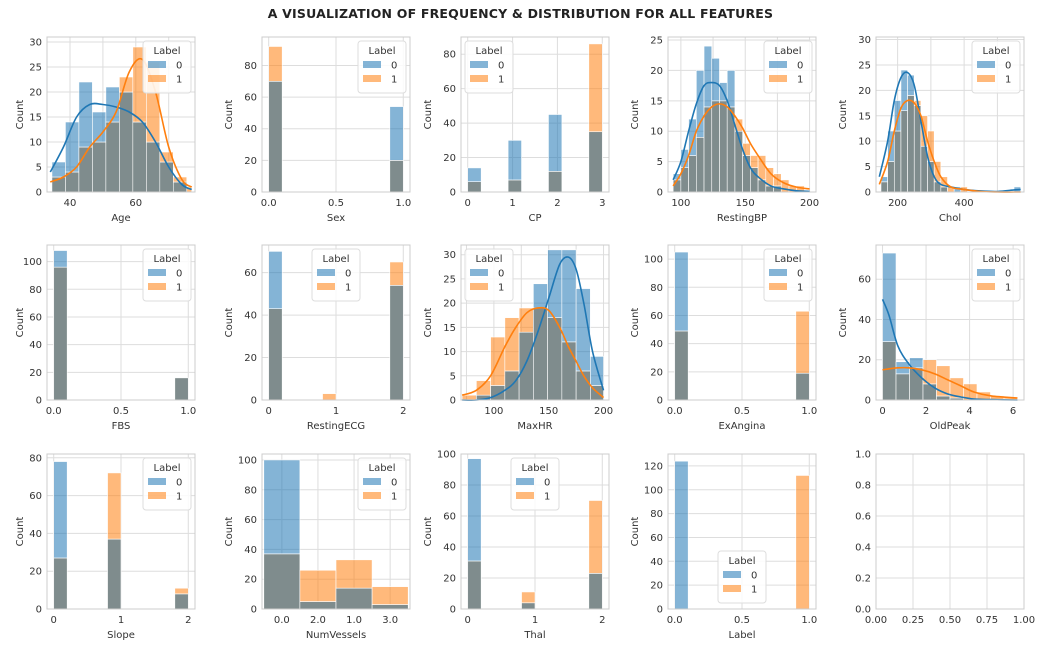 The height and width of the screenshot is (646, 1041). Describe the element at coordinates (809, 203) in the screenshot. I see `x-tick-label: 200` at that location.